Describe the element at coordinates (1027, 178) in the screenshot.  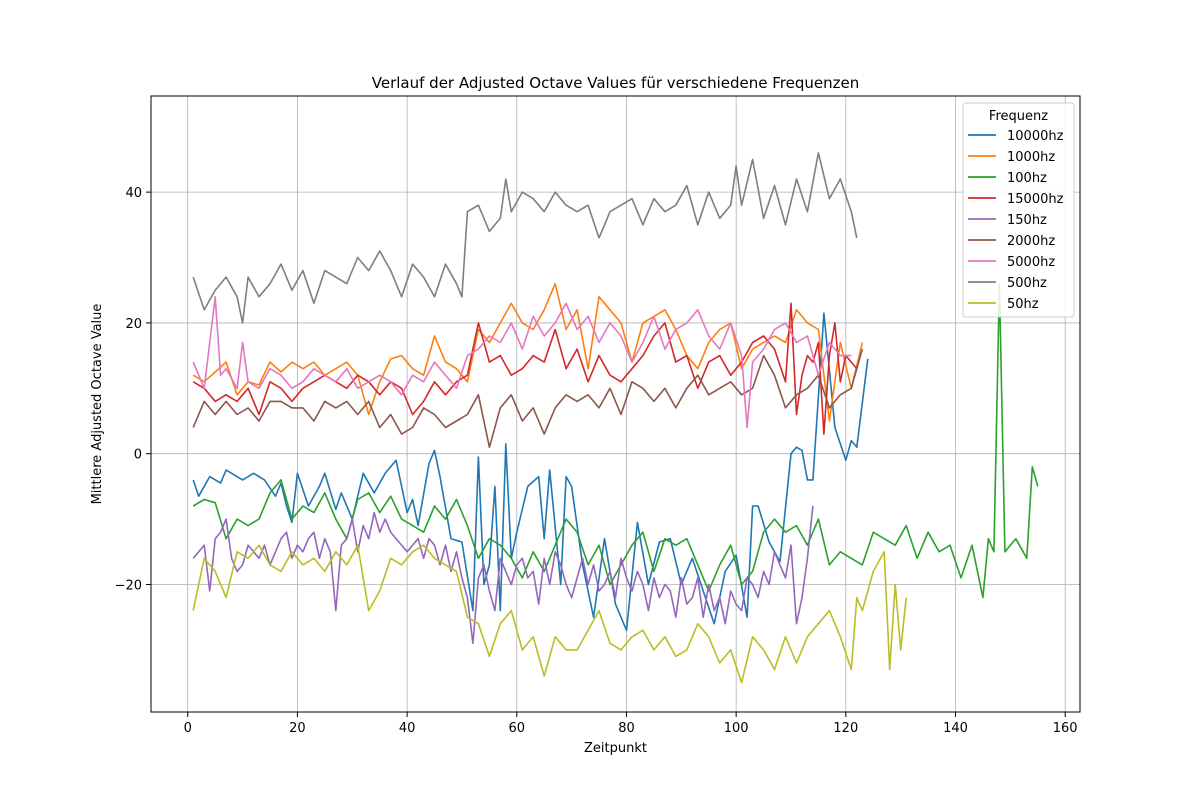
I see `legend-label-100hz: 100hz` at that location.